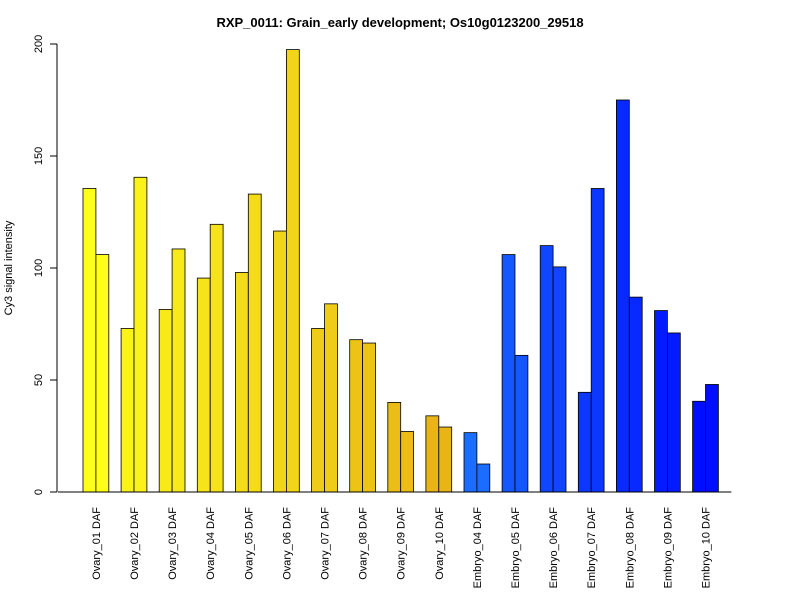 This screenshot has height=600, width=800. Describe the element at coordinates (39, 44) in the screenshot. I see `y-tick-label: 200` at that location.